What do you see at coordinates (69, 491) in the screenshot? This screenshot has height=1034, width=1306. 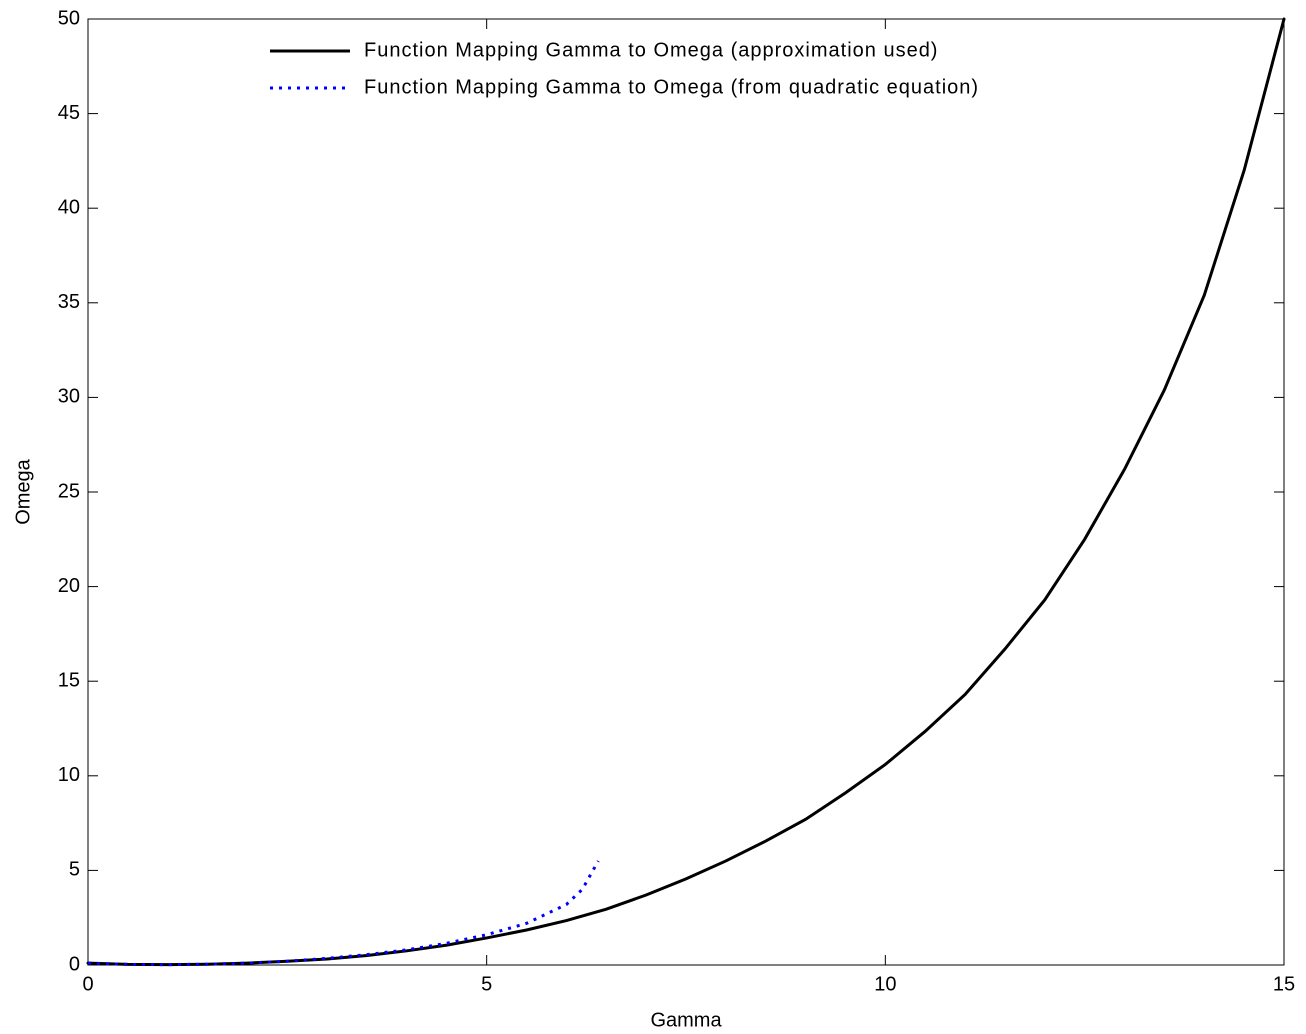 I see `y-tick-label: 25` at bounding box center [69, 491].